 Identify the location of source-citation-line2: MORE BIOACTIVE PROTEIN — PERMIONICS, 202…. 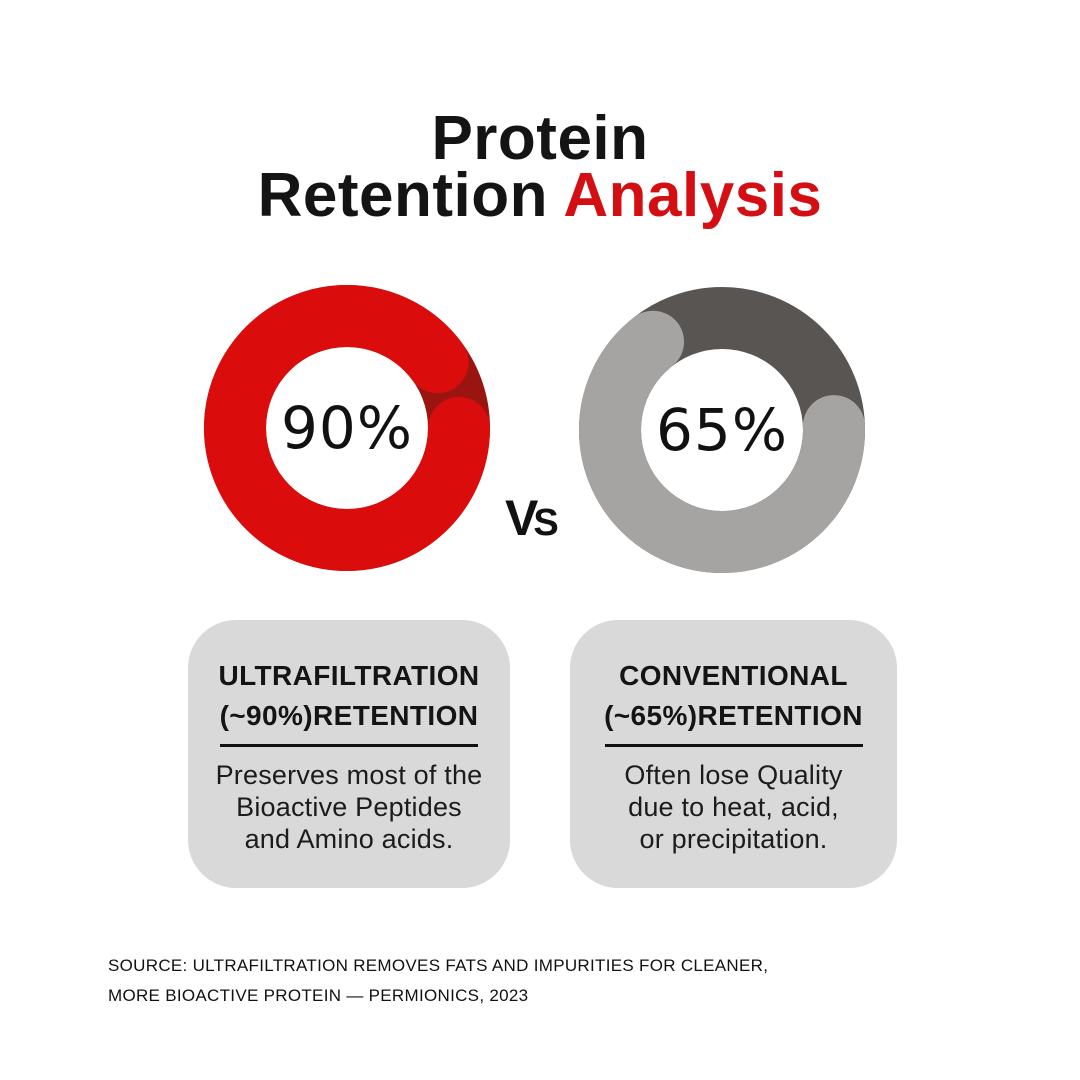
(318, 995).